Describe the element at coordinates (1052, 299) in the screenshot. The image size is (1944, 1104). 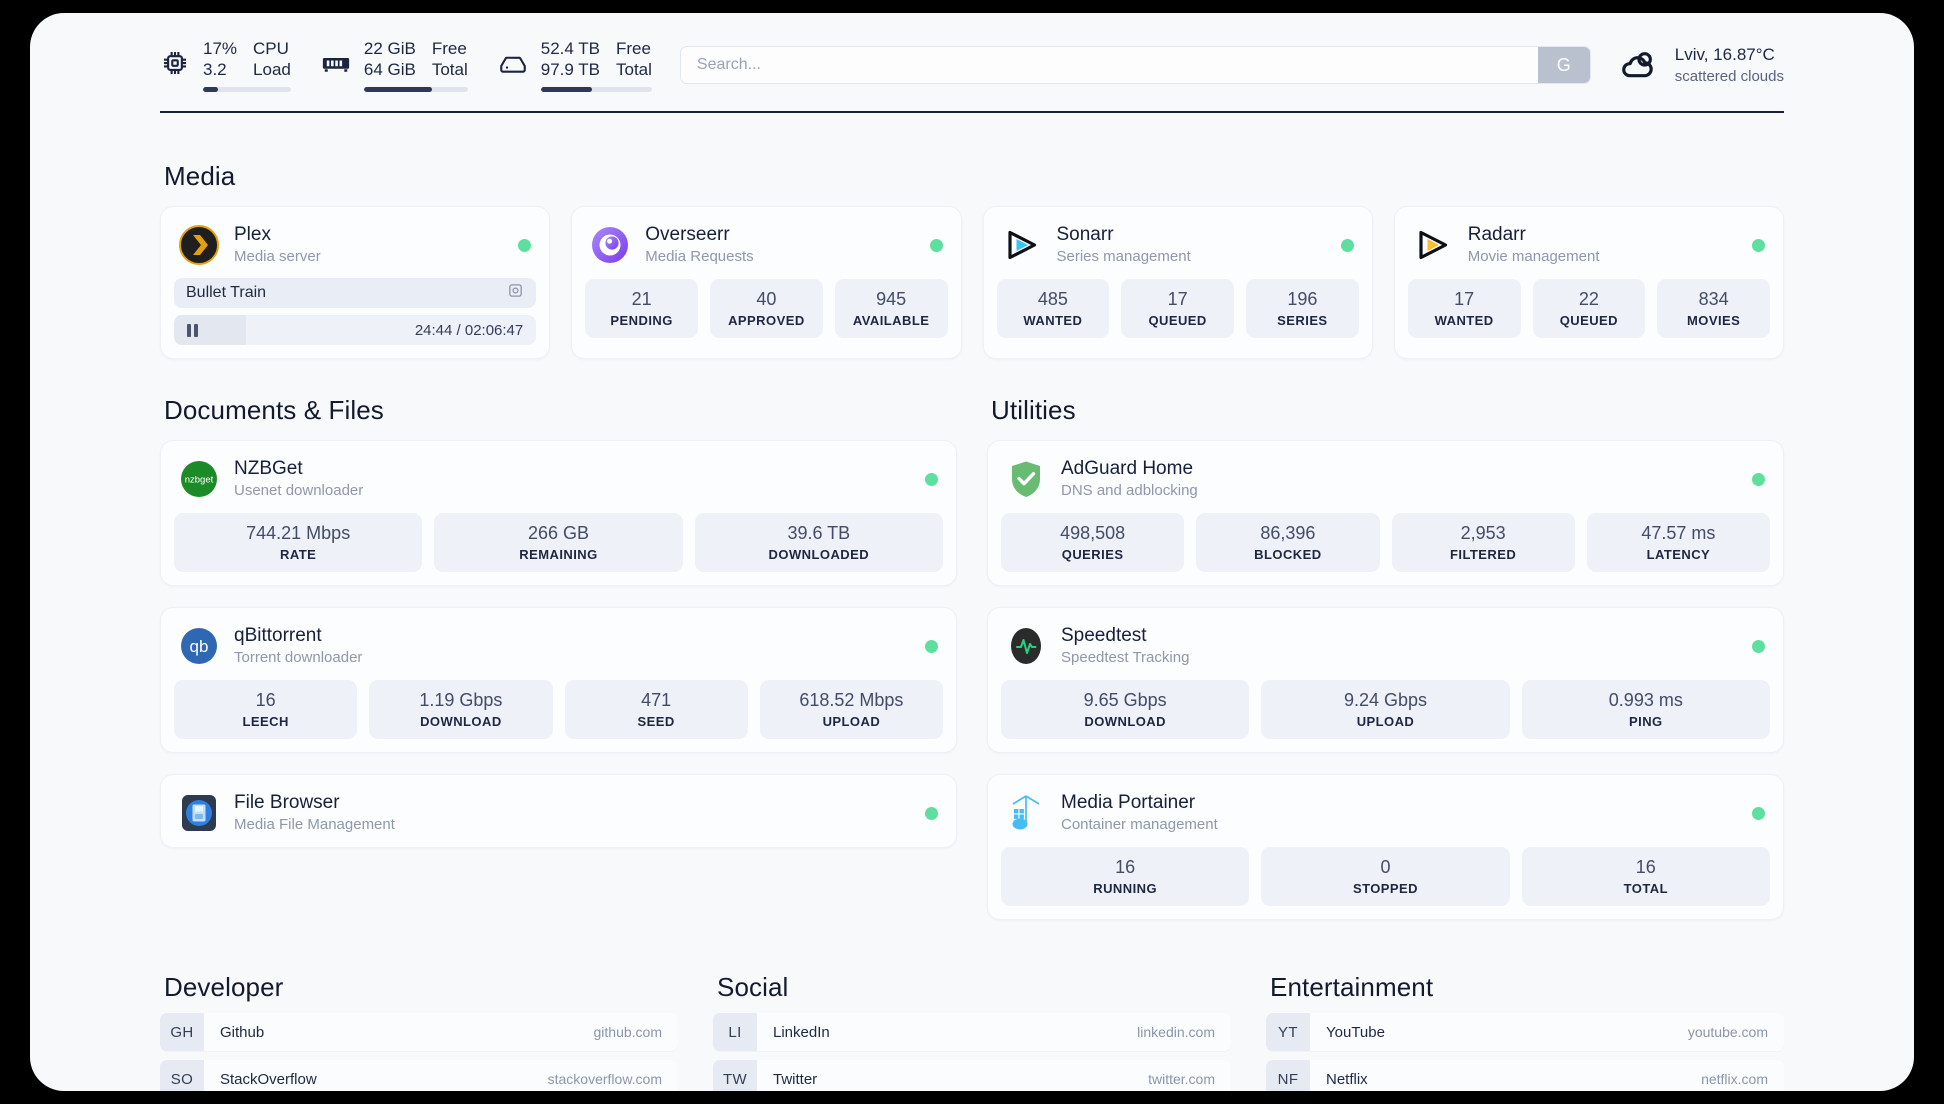
I see `stat-value: 485` at that location.